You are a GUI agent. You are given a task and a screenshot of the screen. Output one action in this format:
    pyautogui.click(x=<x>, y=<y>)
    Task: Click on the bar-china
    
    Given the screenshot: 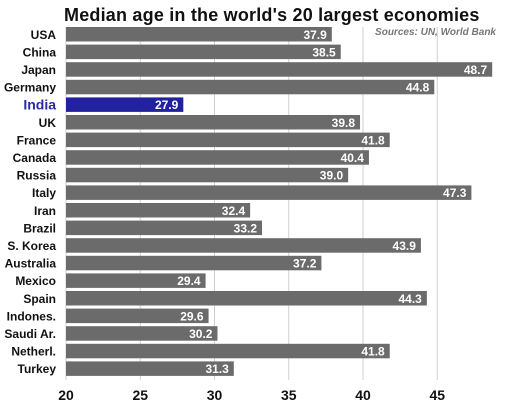 What is the action you would take?
    pyautogui.click(x=203, y=52)
    